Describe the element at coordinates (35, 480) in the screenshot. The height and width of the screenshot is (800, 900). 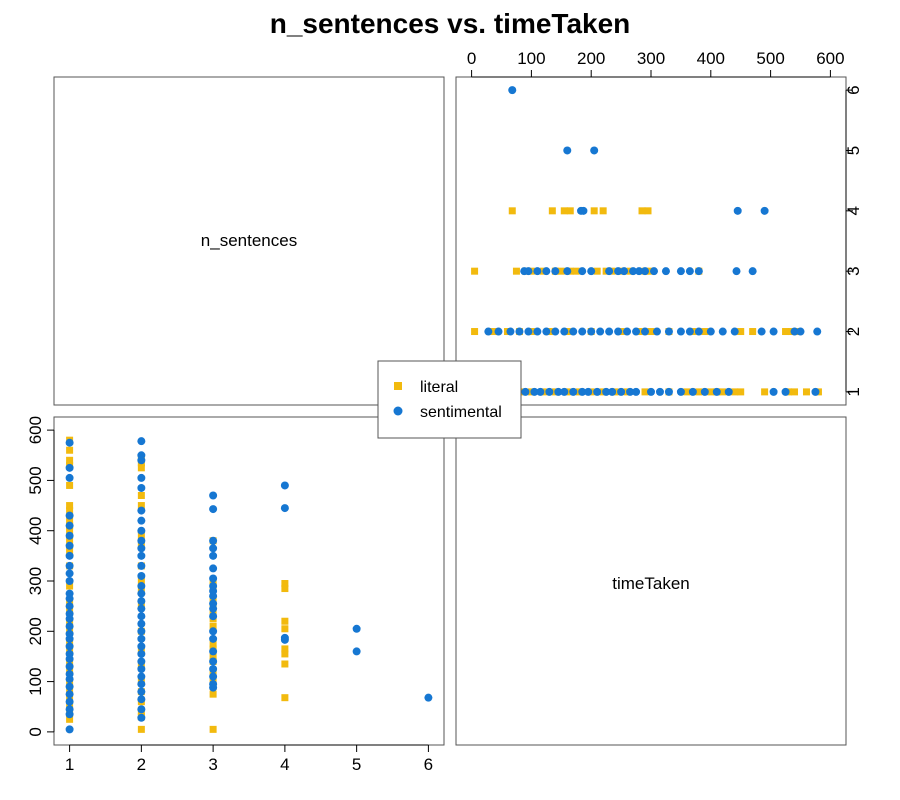
I see `axis-left-tick-label: 500` at that location.